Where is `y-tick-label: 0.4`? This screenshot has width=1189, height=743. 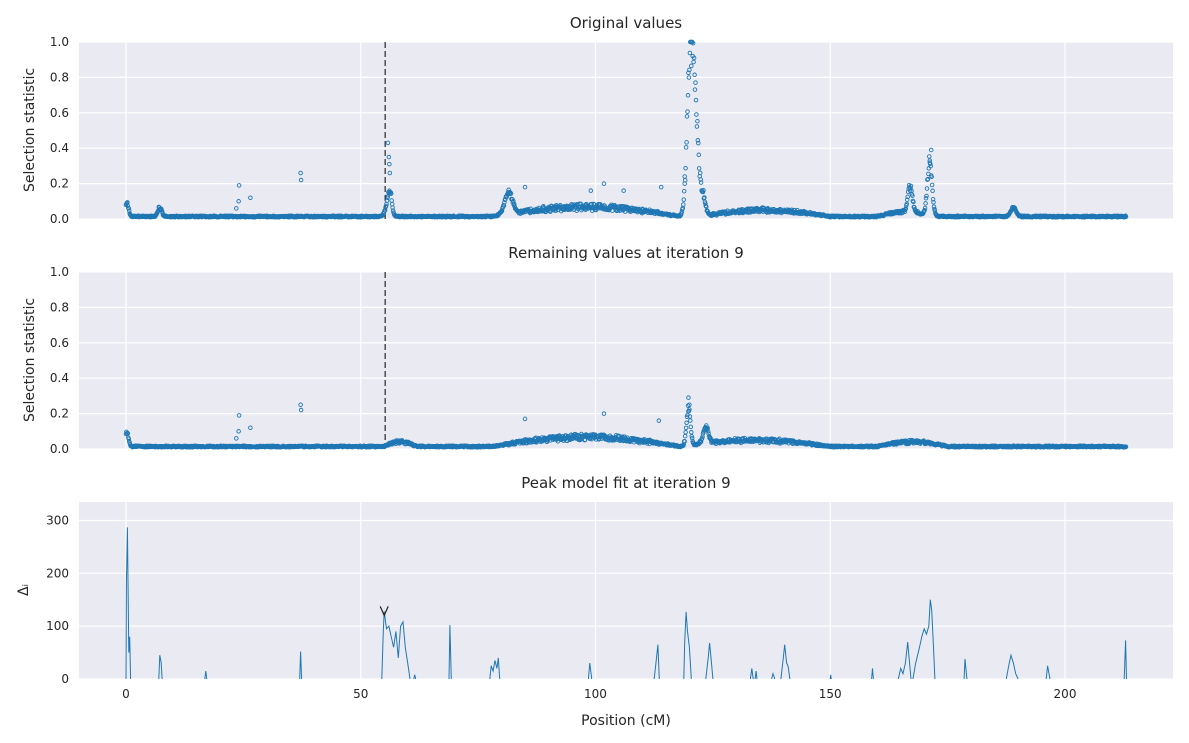
y-tick-label: 0.4 is located at coordinates (59, 378).